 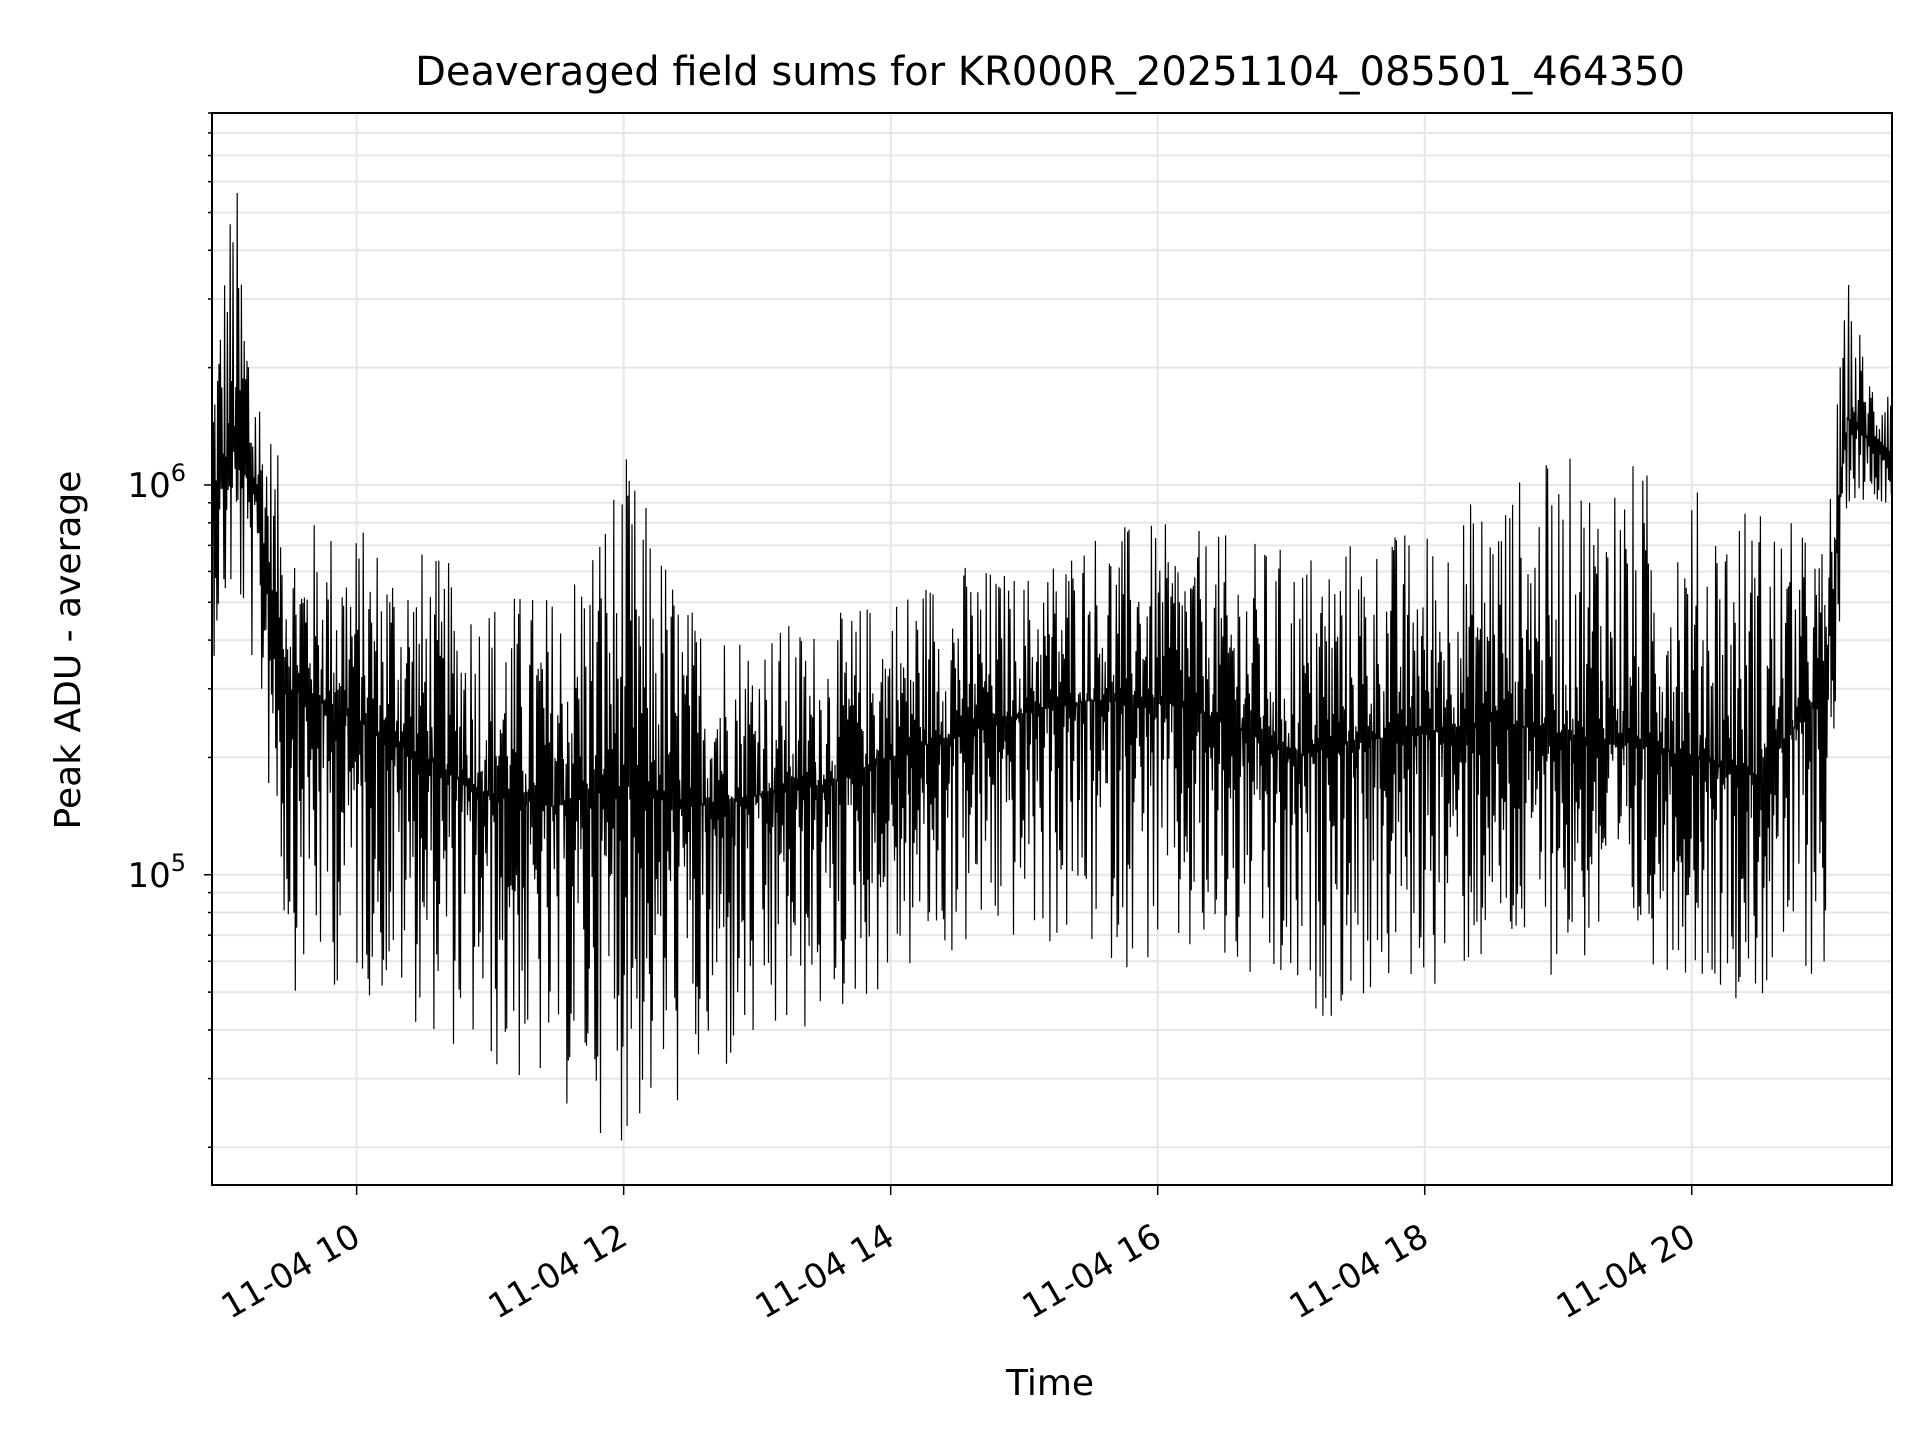 I want to click on y-axis-label: Peak ADU - average, so click(x=68, y=650).